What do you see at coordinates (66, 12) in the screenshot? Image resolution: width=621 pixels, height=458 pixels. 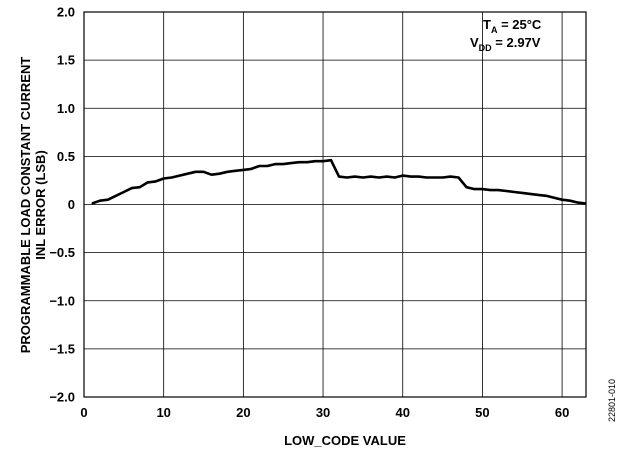 I see `y-tick-label: 2.0` at bounding box center [66, 12].